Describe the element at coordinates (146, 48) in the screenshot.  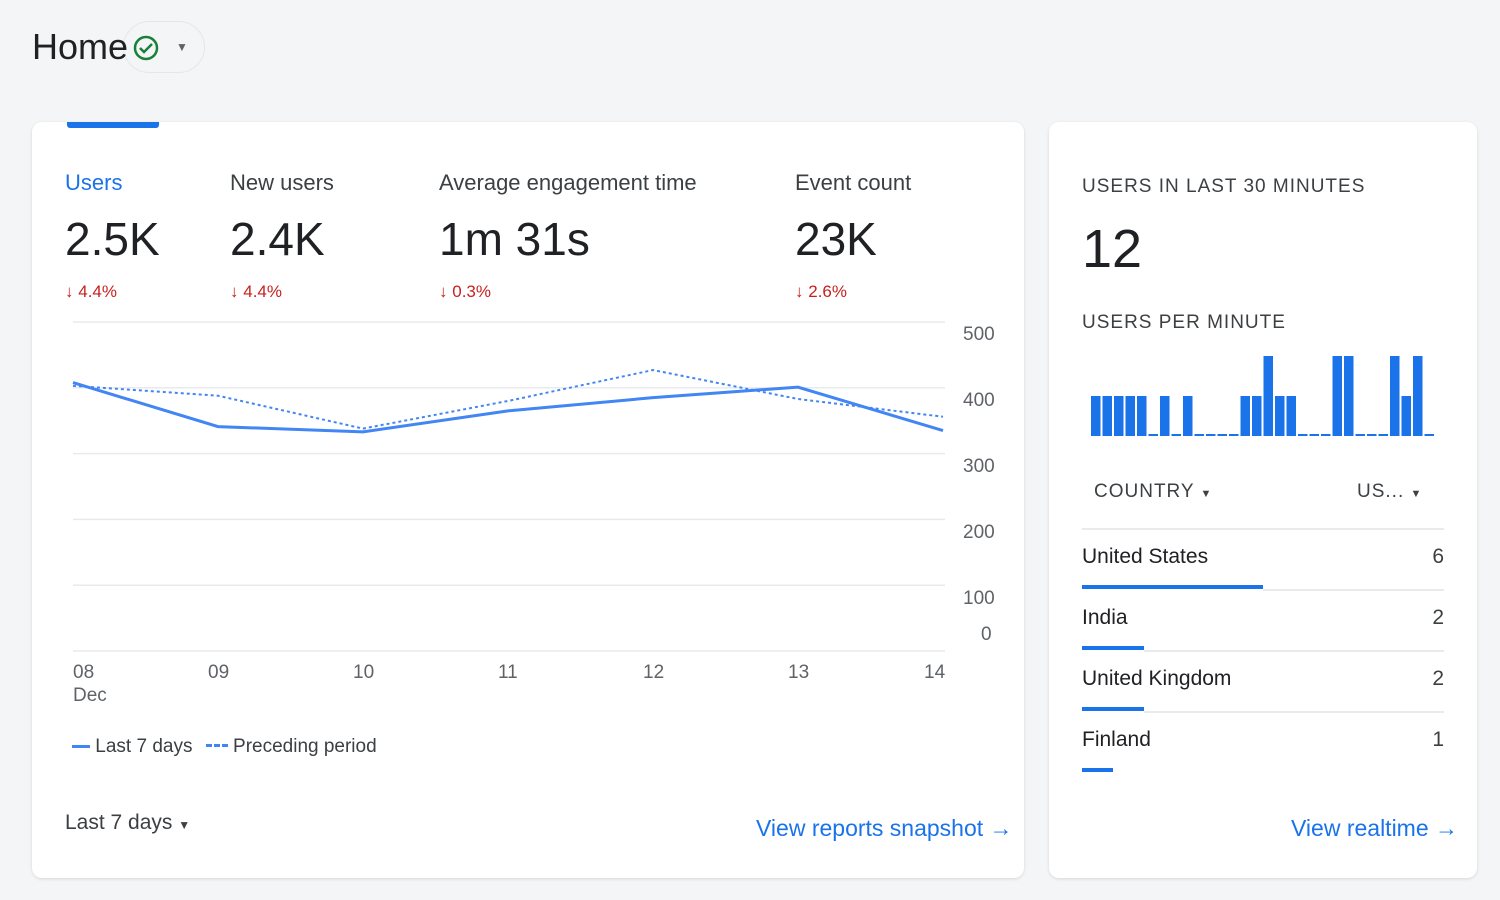
I see `check-circle-icon` at that location.